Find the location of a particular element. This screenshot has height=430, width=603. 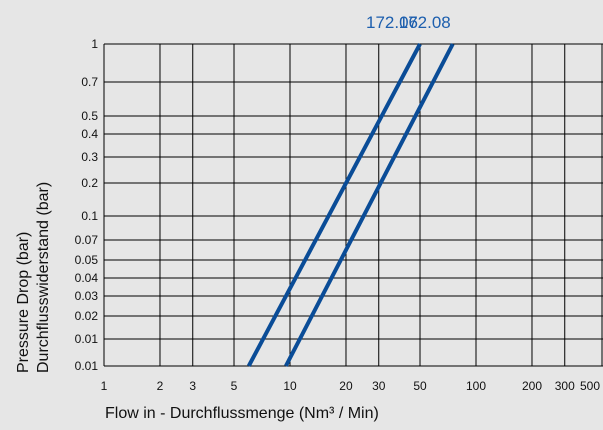

y-tick-label: 1 is located at coordinates (94, 44).